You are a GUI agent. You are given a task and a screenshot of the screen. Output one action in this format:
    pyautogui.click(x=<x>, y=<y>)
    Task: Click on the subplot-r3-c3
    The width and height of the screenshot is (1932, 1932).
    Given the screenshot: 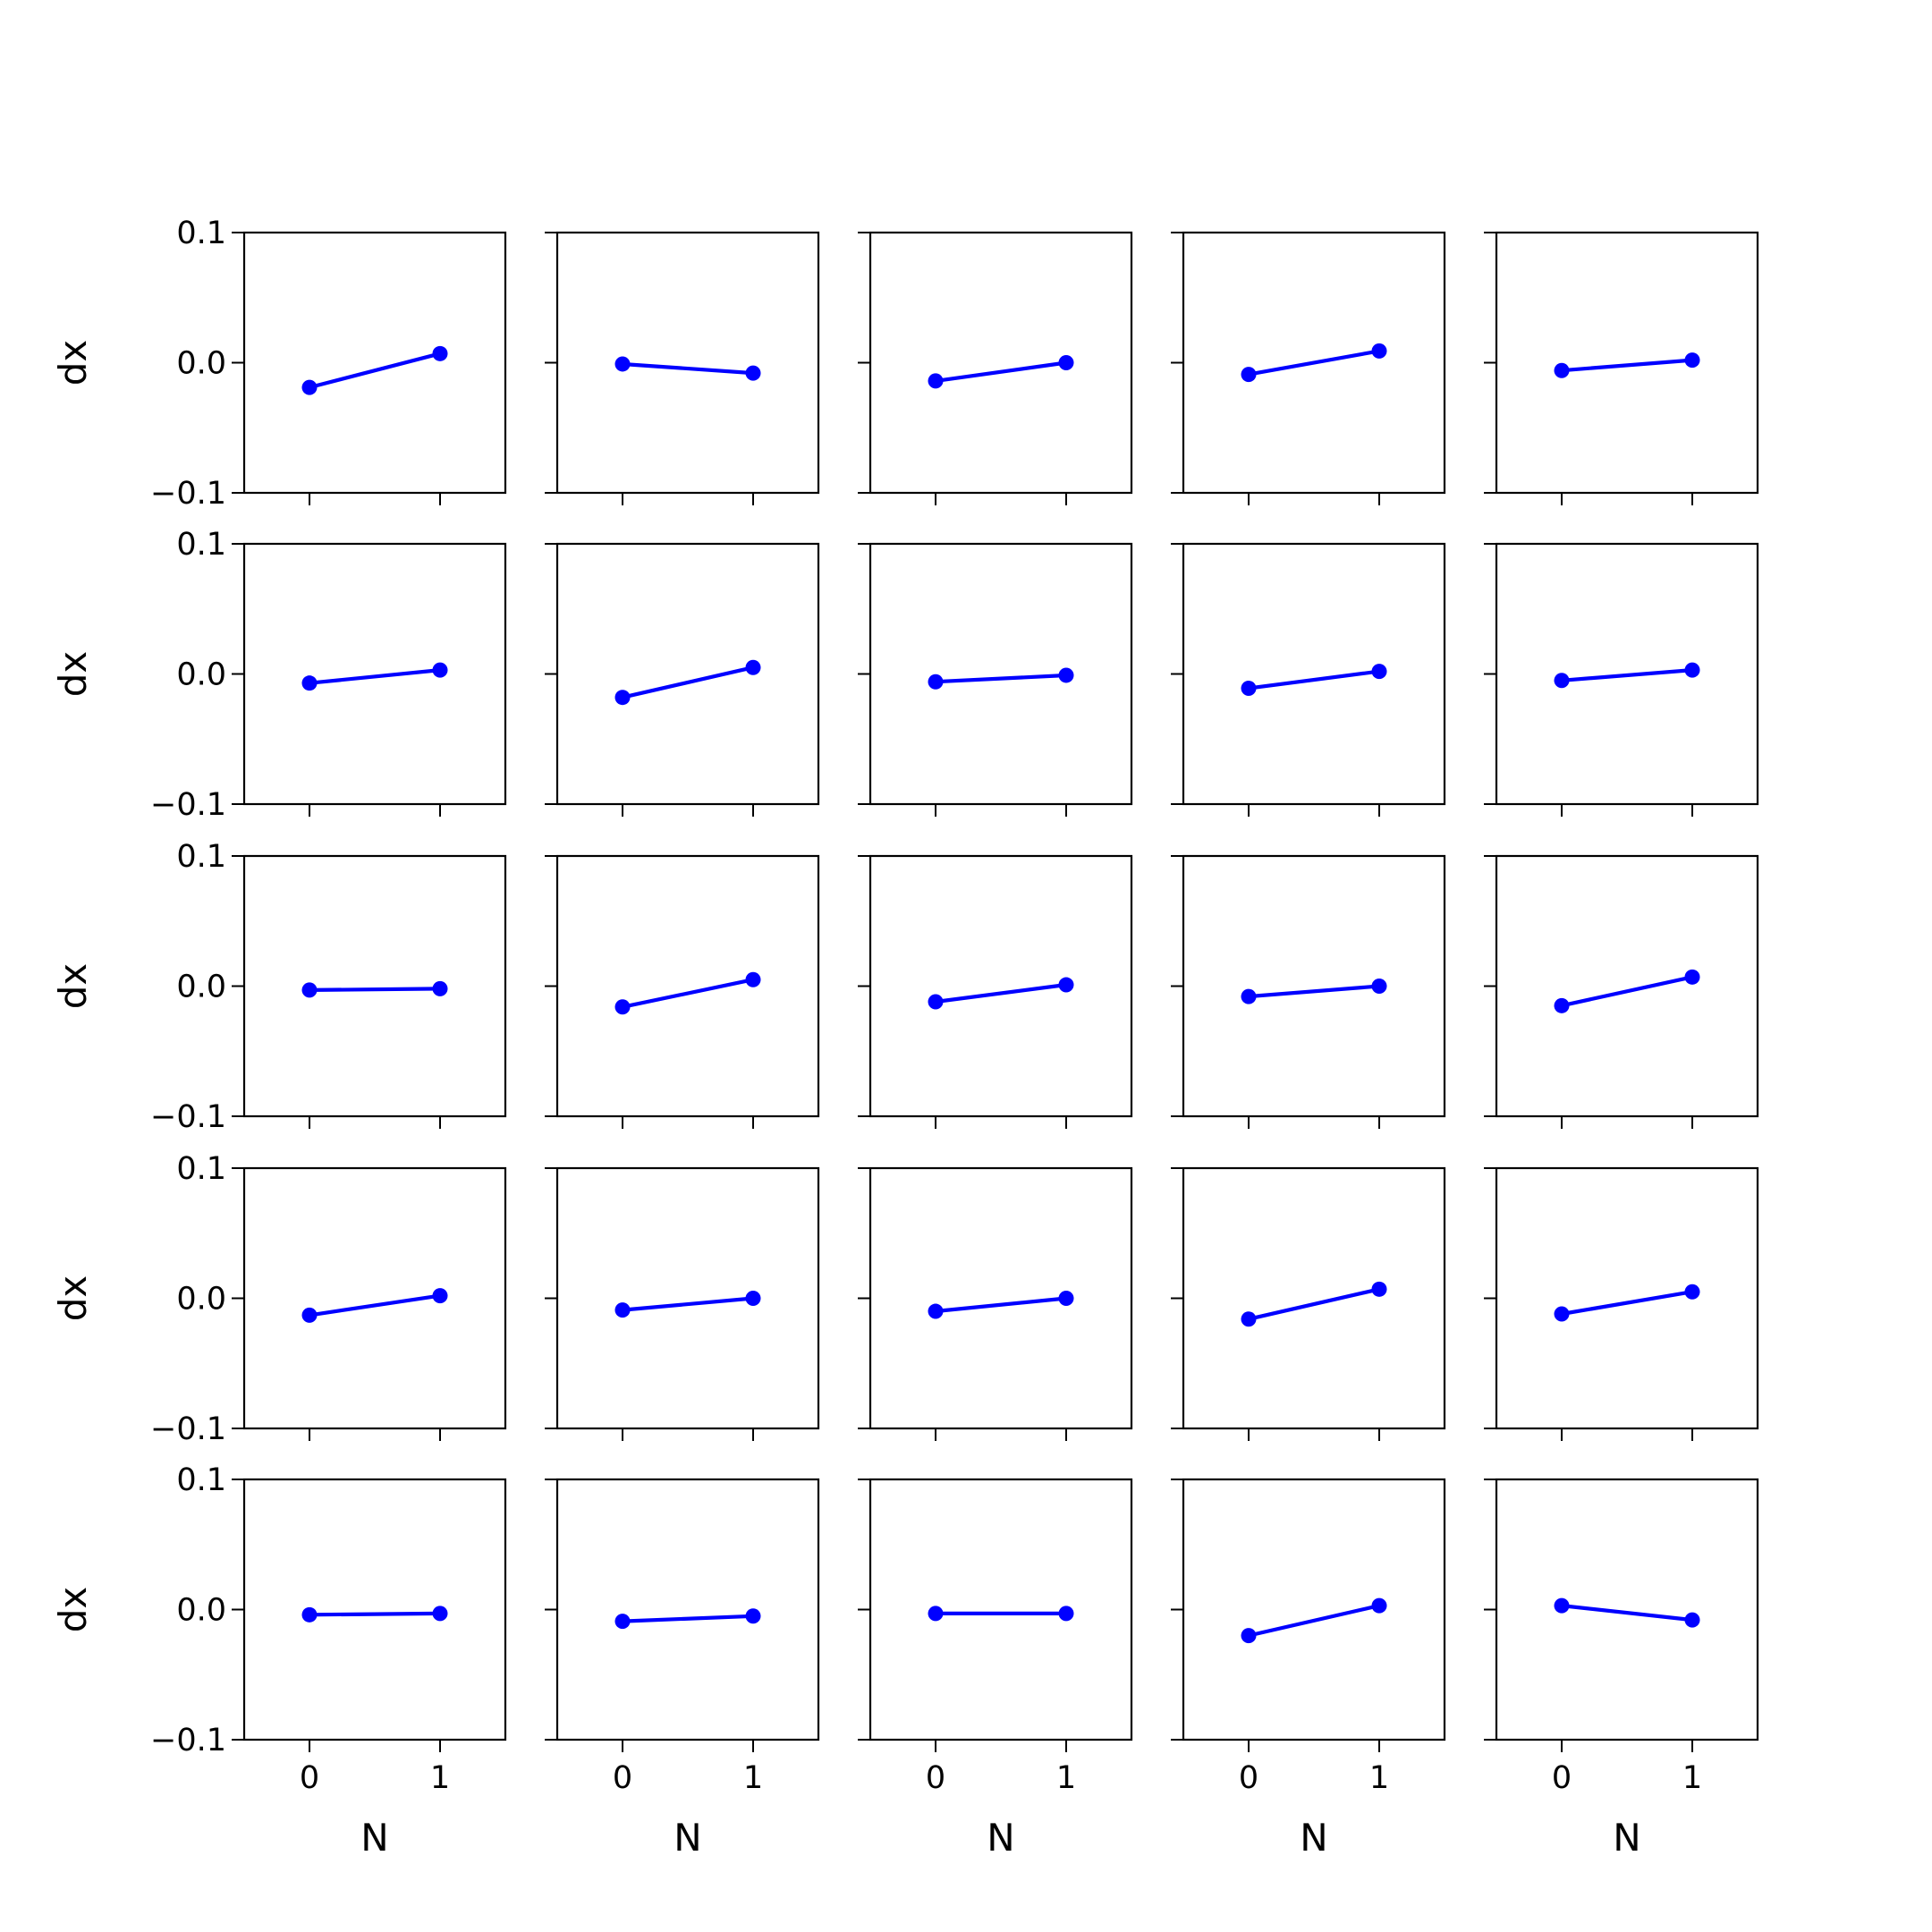 What is the action you would take?
    pyautogui.click(x=1308, y=1303)
    